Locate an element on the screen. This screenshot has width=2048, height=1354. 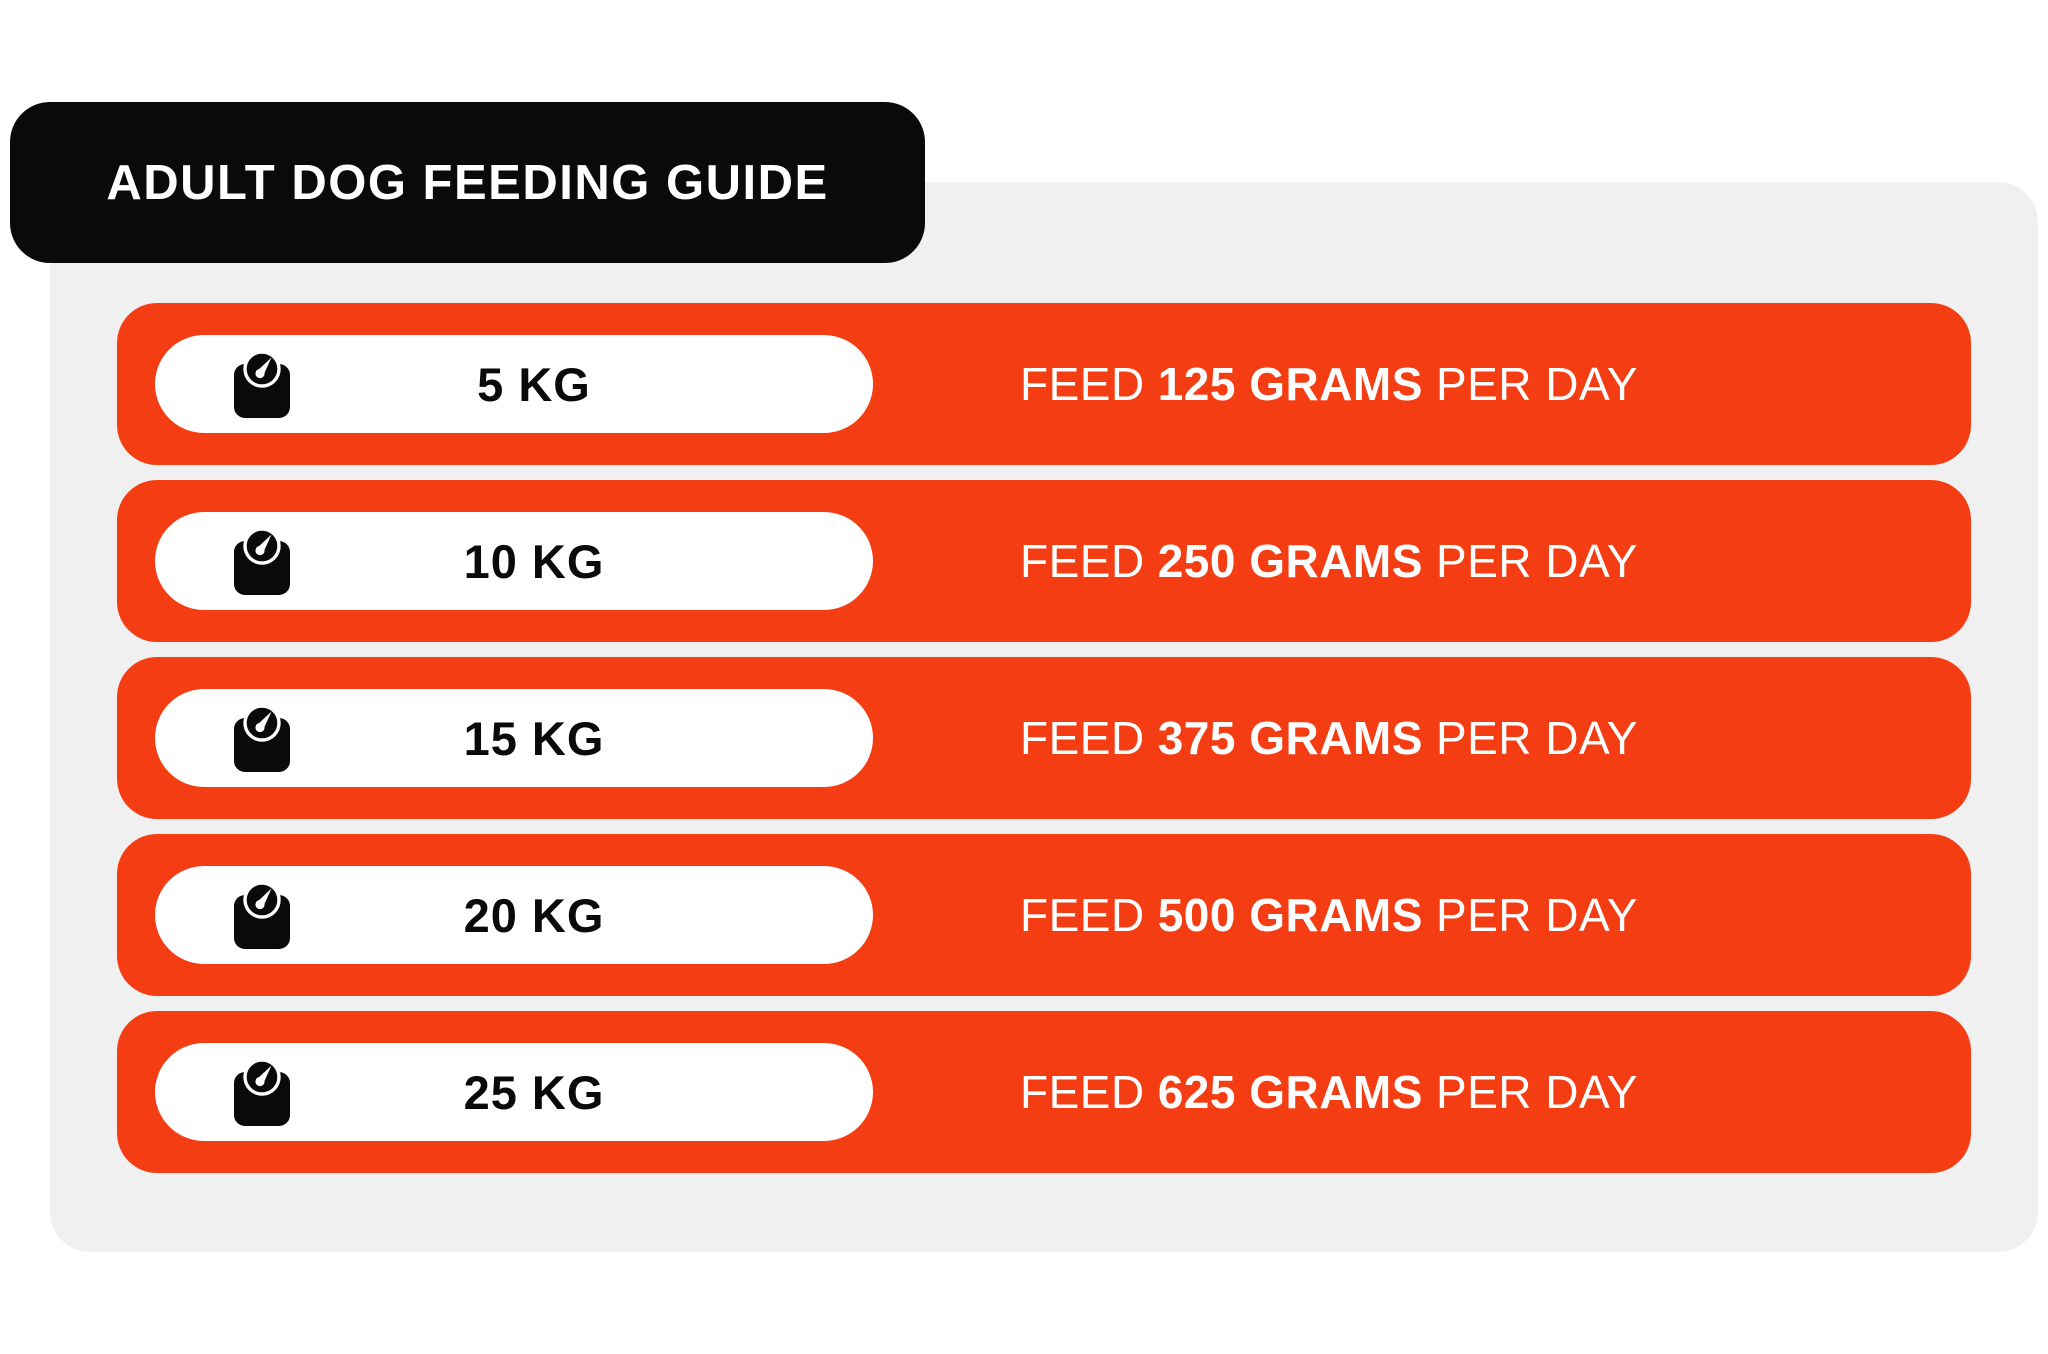
feed-instruction: FEED 250 GRAMS PER DAY is located at coordinates (1329, 561).